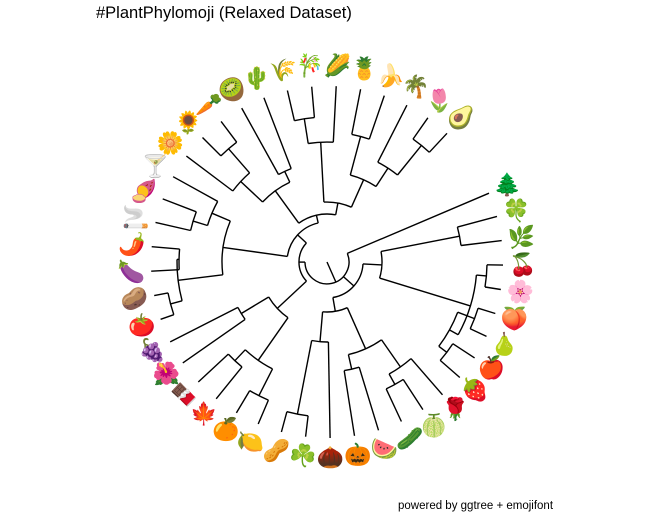  I want to click on caption: powered by ggtree + emojifont, so click(476, 506).